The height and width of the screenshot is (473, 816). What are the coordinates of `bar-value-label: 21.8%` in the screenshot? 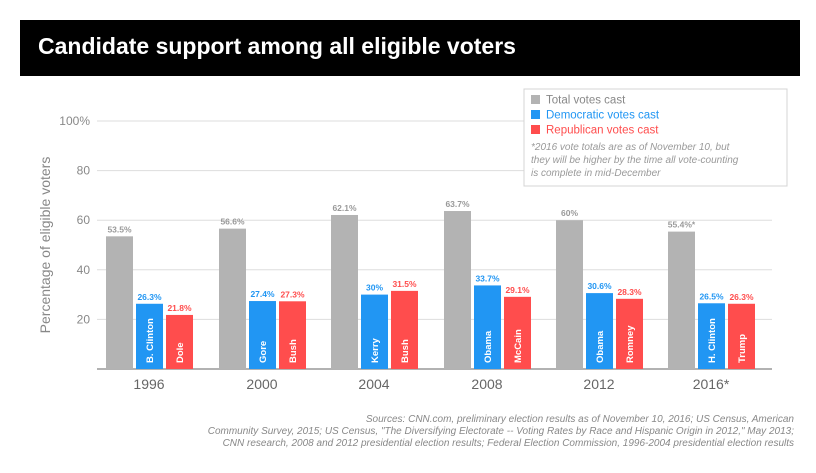 It's located at (179, 308).